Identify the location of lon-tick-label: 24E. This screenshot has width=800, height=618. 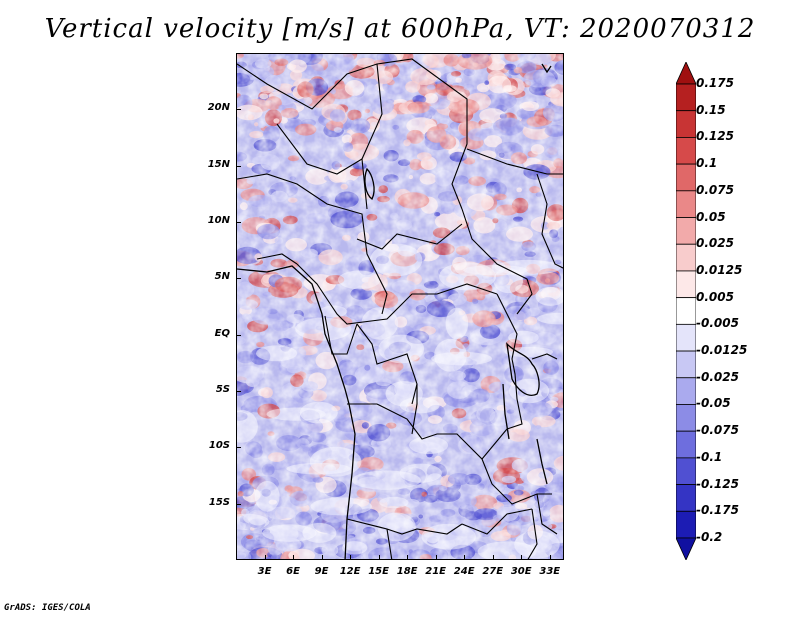
(464, 571).